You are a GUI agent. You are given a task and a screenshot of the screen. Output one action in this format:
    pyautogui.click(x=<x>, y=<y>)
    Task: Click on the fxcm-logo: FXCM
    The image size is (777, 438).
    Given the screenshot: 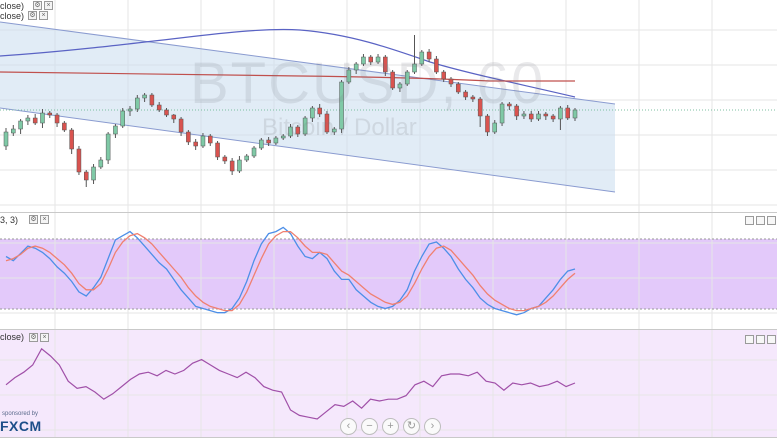 What is the action you would take?
    pyautogui.click(x=21, y=426)
    